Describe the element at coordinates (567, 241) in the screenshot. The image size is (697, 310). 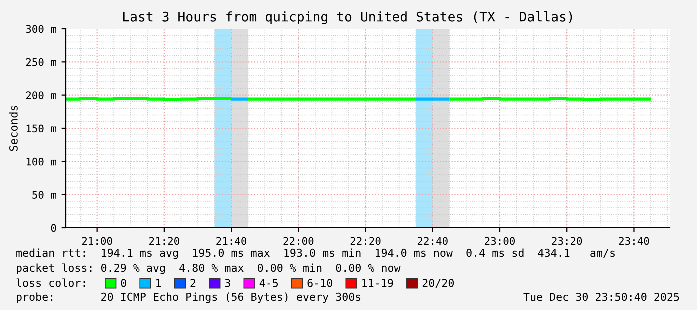
I see `x-tick-label: 23:20` at that location.